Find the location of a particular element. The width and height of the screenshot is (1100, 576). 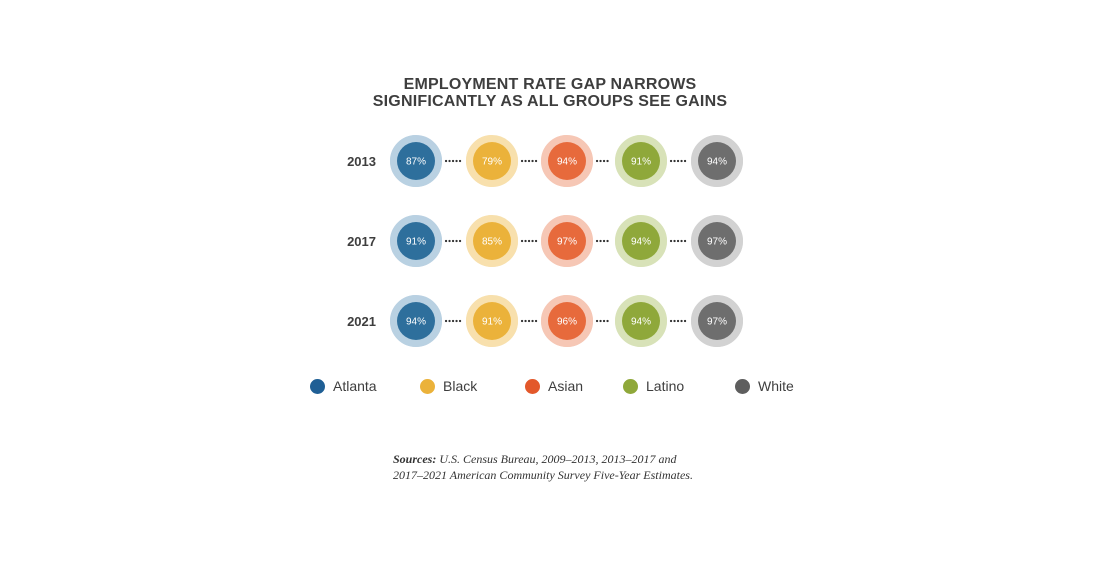

ring-center-atlanta-2013 is located at coordinates (416, 161).